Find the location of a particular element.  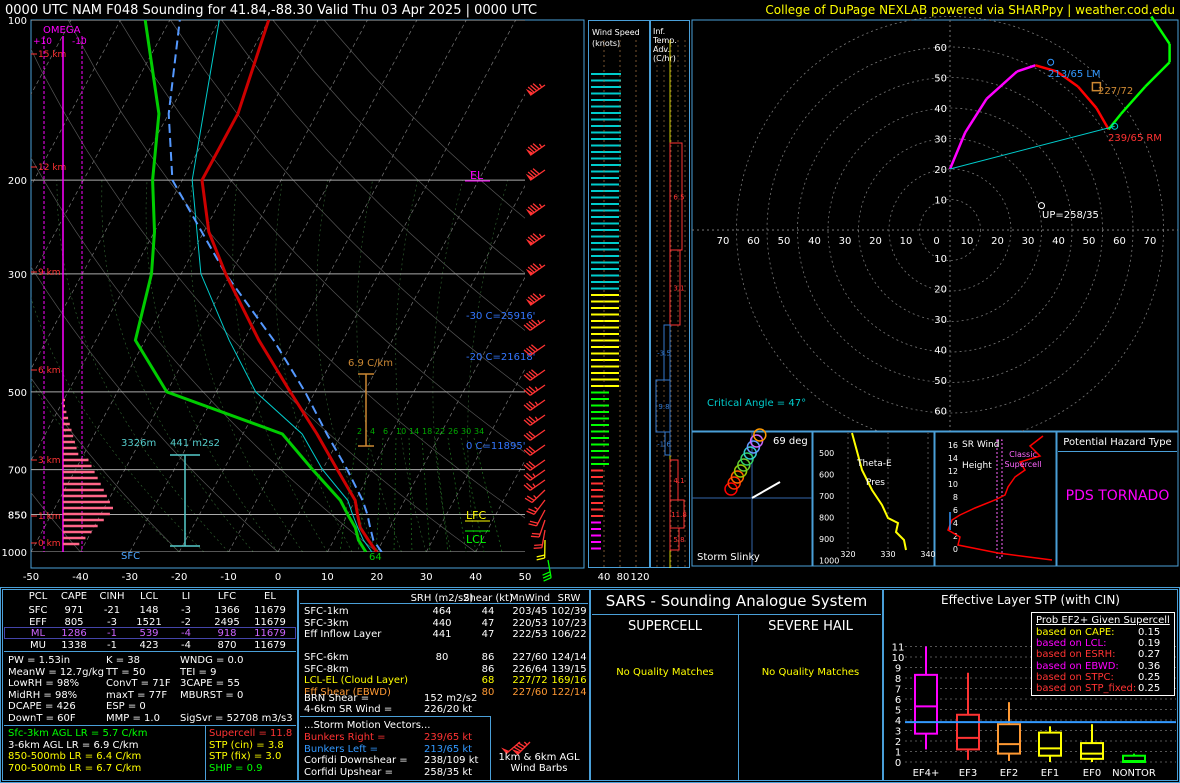

kinematic-cell: 86 is located at coordinates (488, 669).